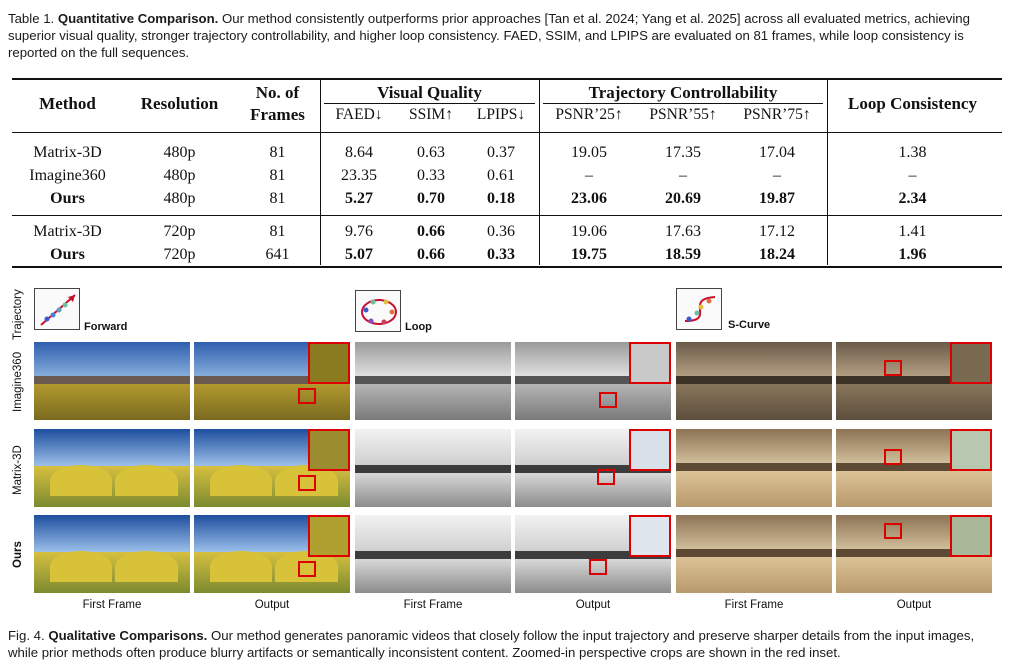  I want to click on row-0-loop: 1.38, so click(912, 152).